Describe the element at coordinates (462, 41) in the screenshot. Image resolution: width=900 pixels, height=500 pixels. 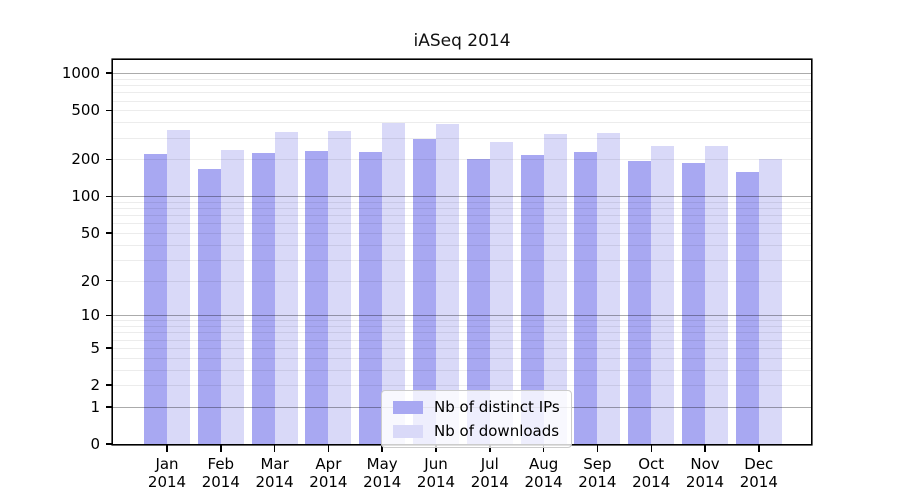
I see `chart-title: iASeq 2014` at that location.